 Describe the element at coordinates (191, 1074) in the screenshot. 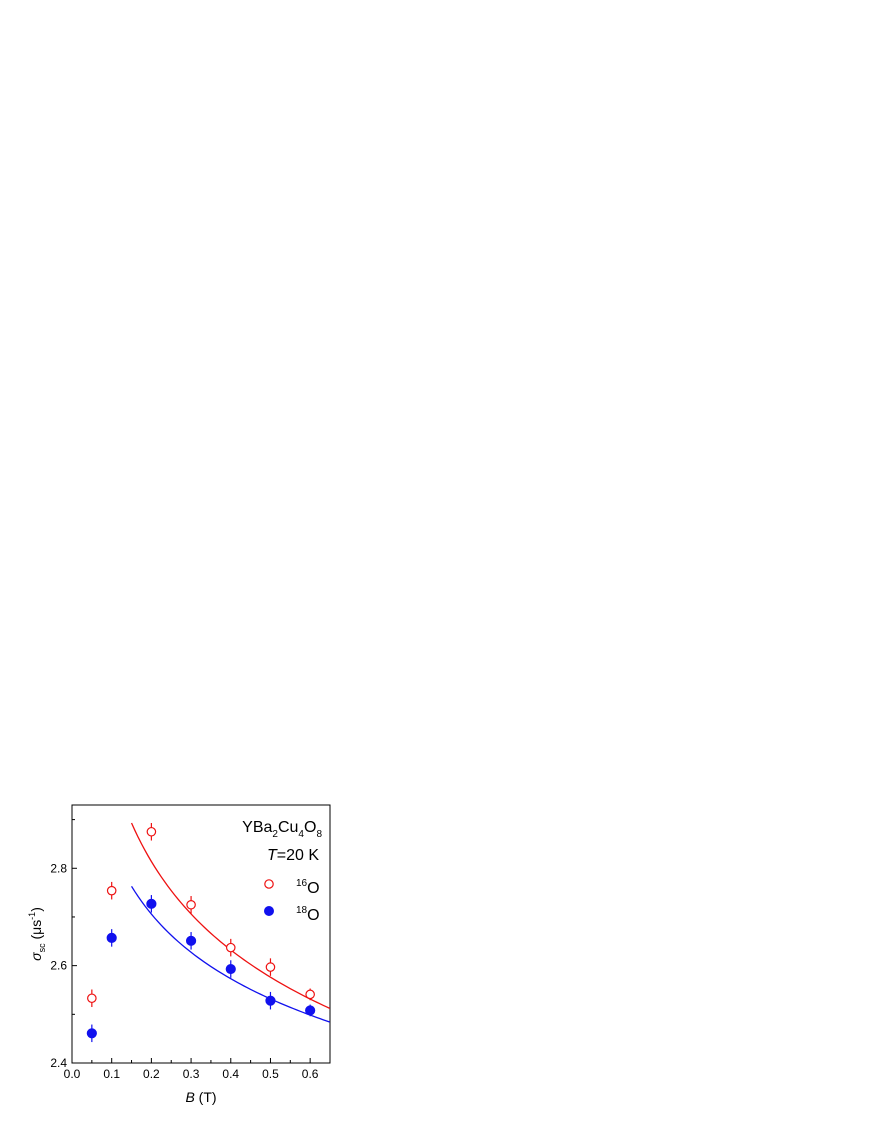

I see `x-tick-label: 0.3` at that location.